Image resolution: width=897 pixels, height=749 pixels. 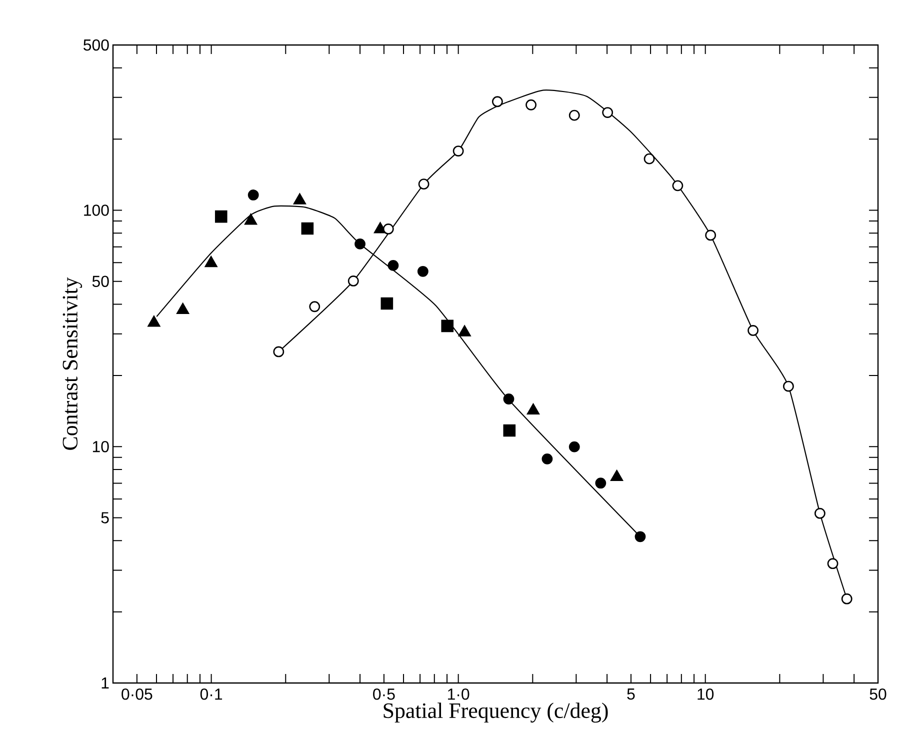 What do you see at coordinates (706, 694) in the screenshot?
I see `x-tick-label: 10` at bounding box center [706, 694].